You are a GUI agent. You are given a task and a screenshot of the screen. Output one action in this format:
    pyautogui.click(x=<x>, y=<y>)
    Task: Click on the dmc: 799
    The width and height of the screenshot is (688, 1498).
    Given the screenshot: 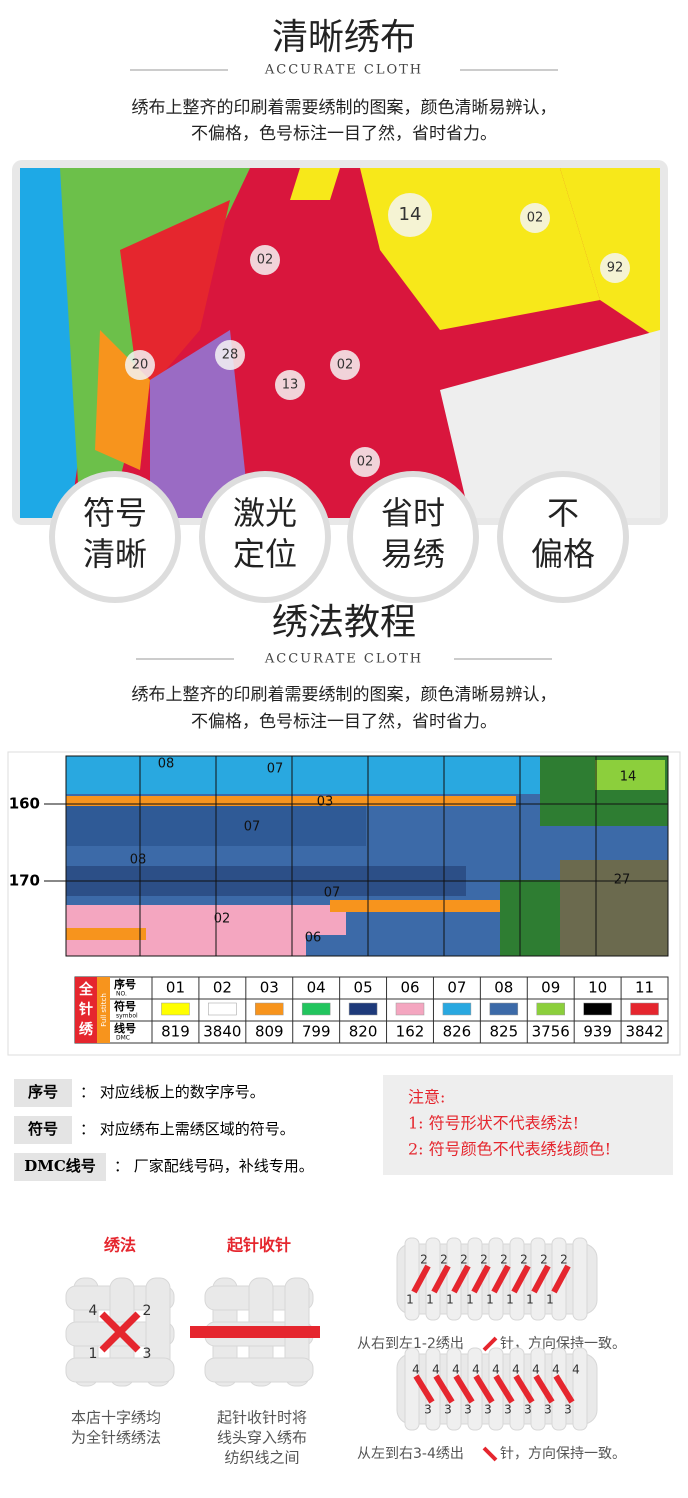 What is the action you would take?
    pyautogui.click(x=316, y=1032)
    